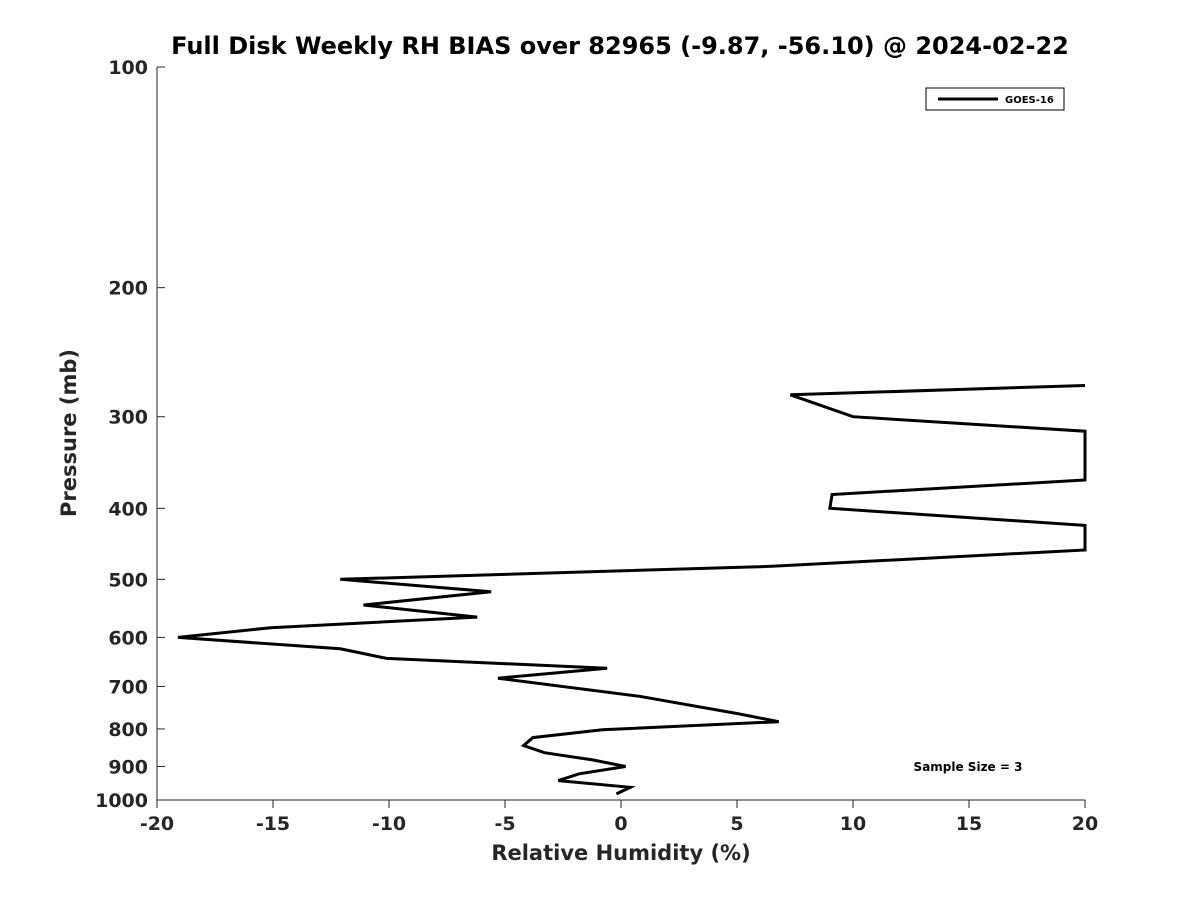 Image resolution: width=1200 pixels, height=900 pixels. Describe the element at coordinates (273, 824) in the screenshot. I see `x-tick-label: -15` at that location.